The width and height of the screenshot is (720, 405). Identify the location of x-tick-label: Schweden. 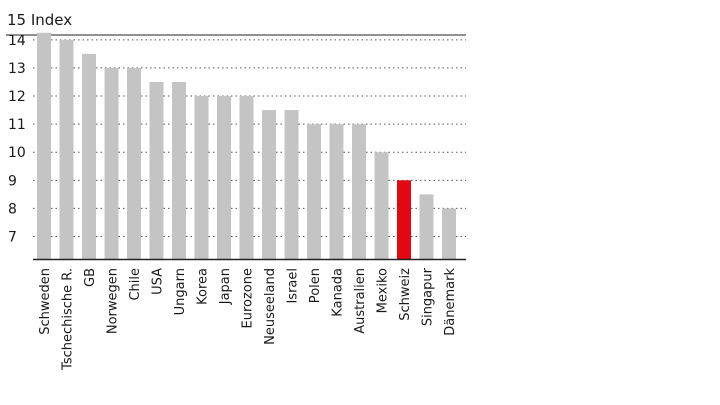
(45, 301).